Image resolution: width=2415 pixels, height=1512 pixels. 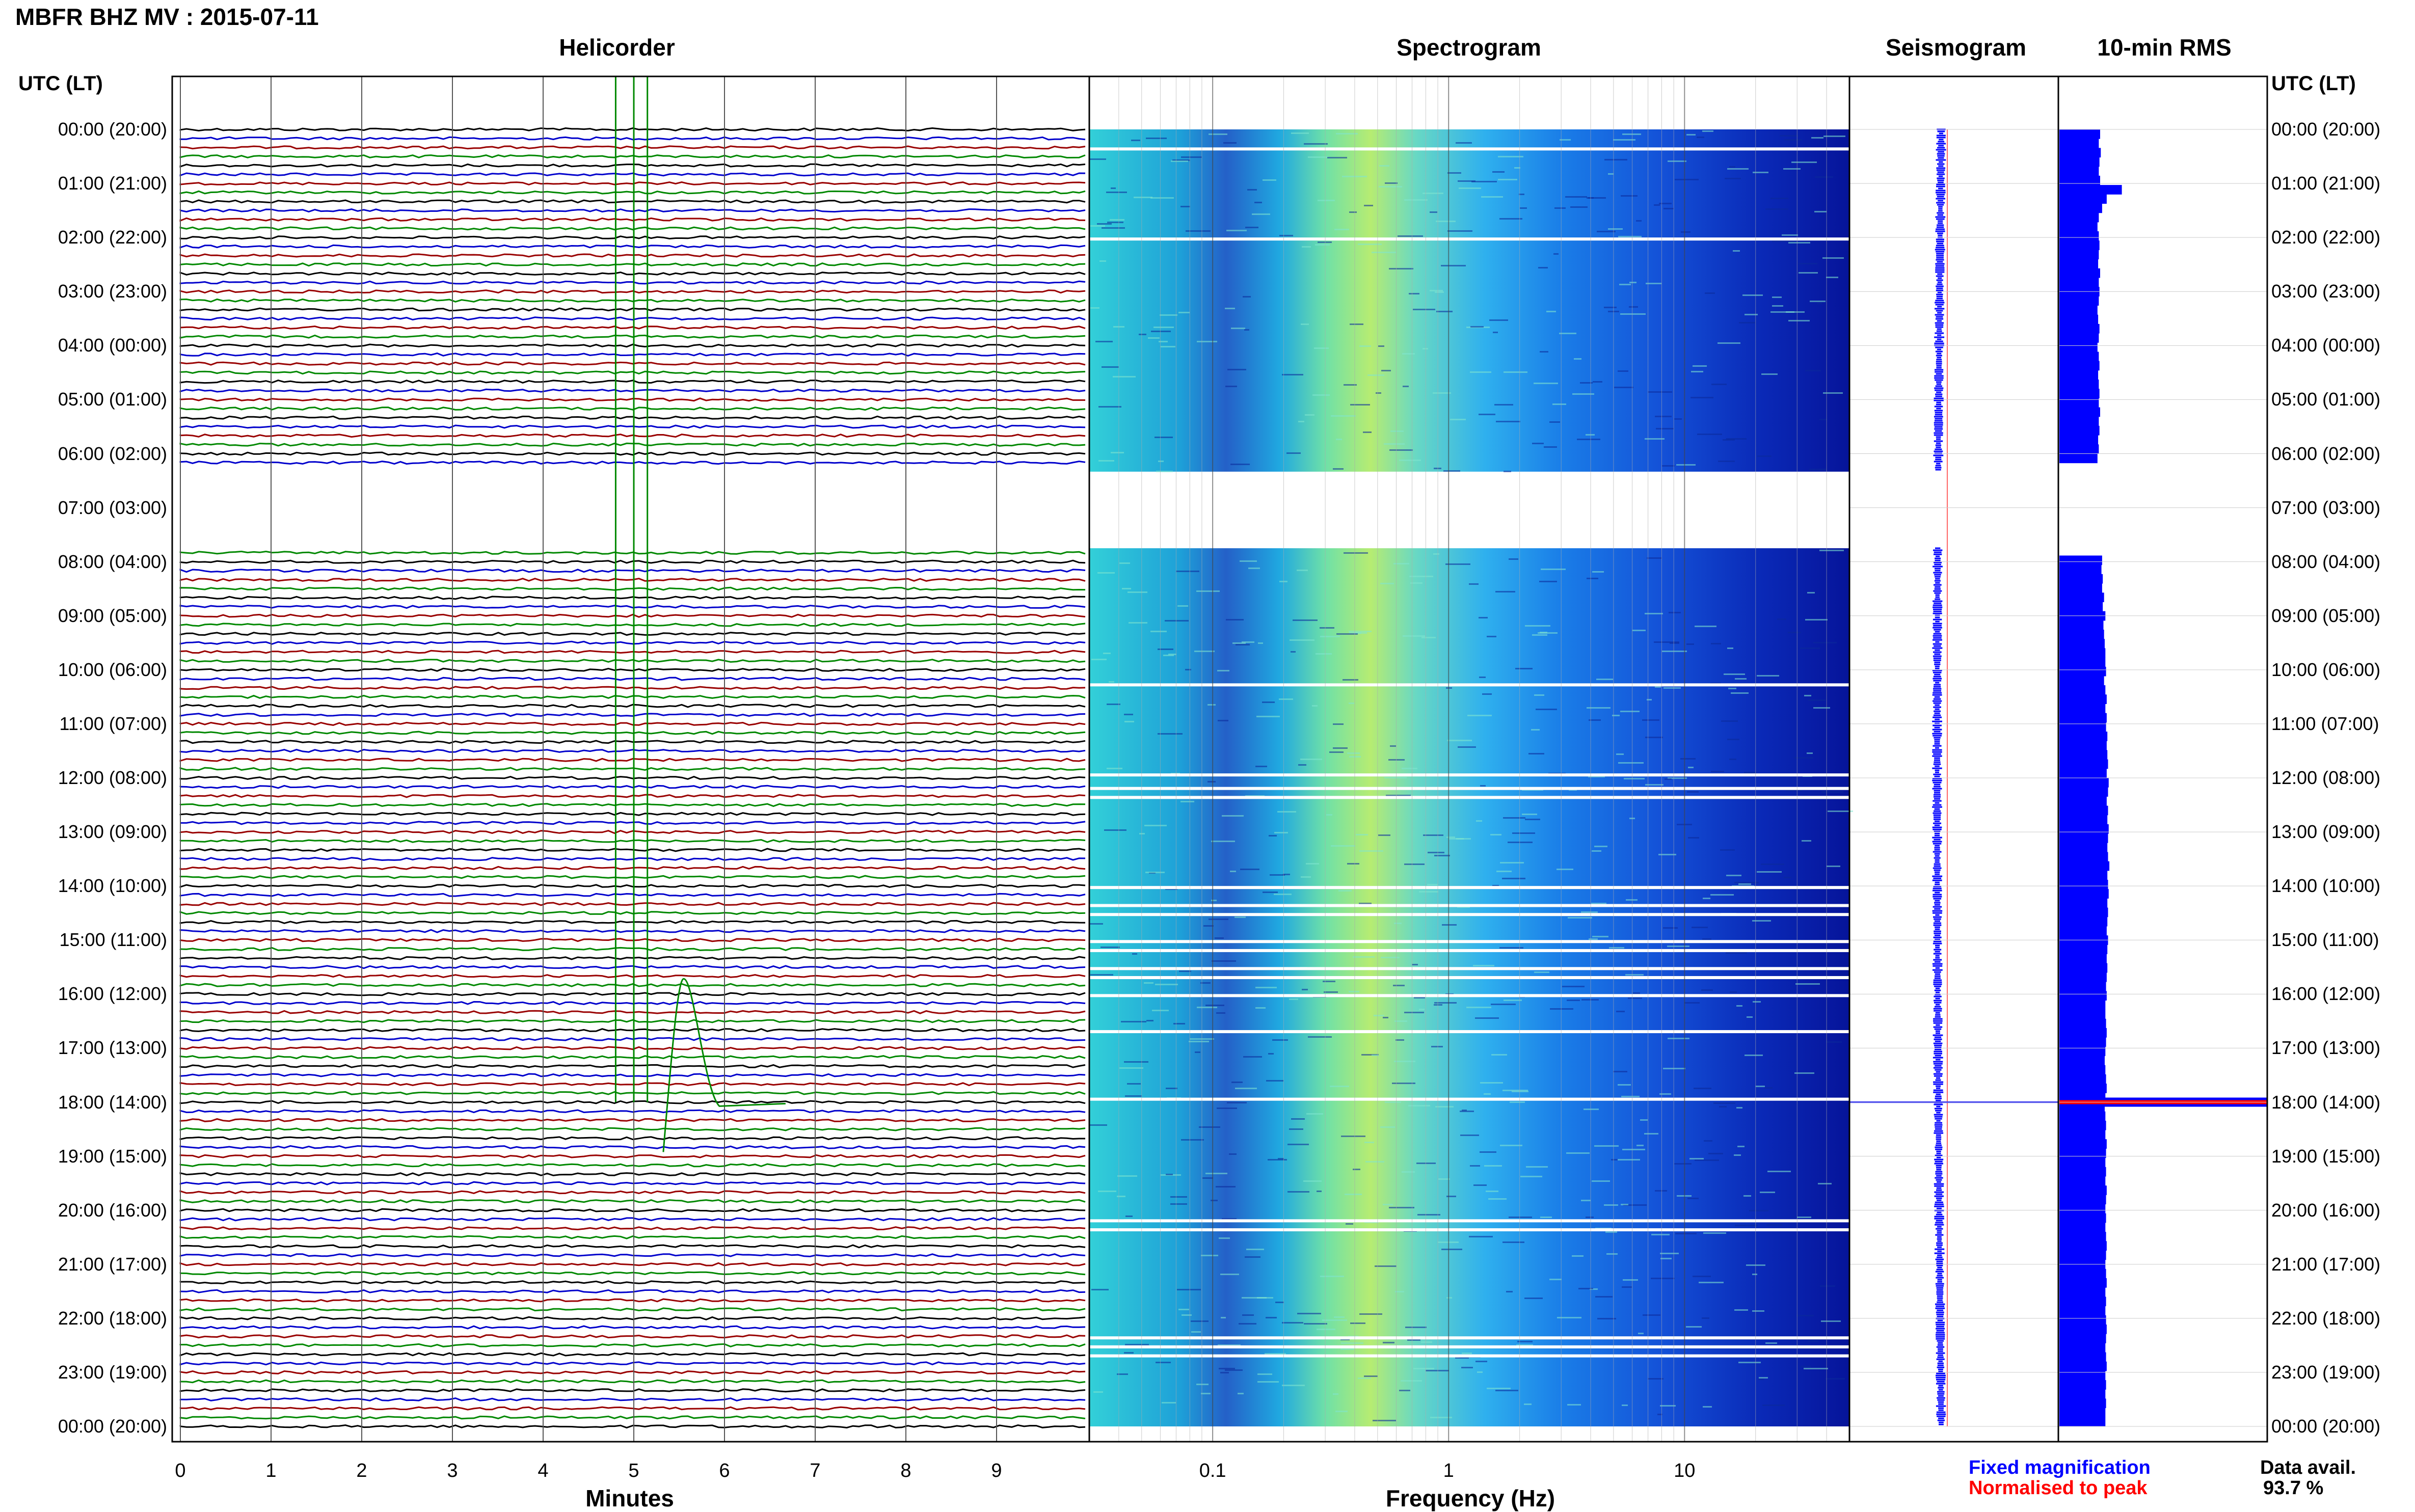 I want to click on minute-tick-label: 7, so click(x=815, y=1470).